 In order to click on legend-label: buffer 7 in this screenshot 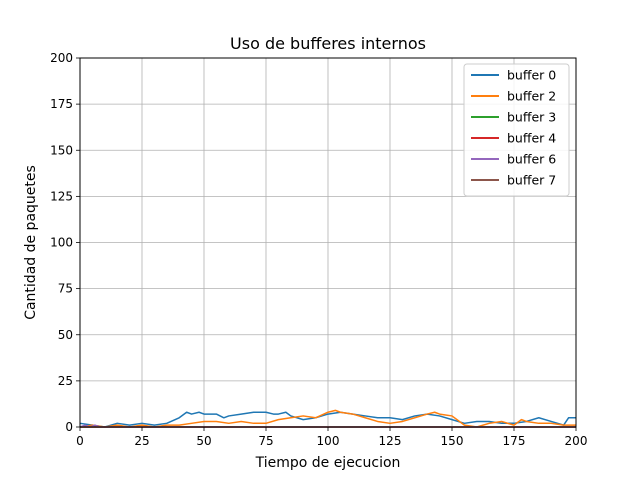, I will do `click(531, 180)`.